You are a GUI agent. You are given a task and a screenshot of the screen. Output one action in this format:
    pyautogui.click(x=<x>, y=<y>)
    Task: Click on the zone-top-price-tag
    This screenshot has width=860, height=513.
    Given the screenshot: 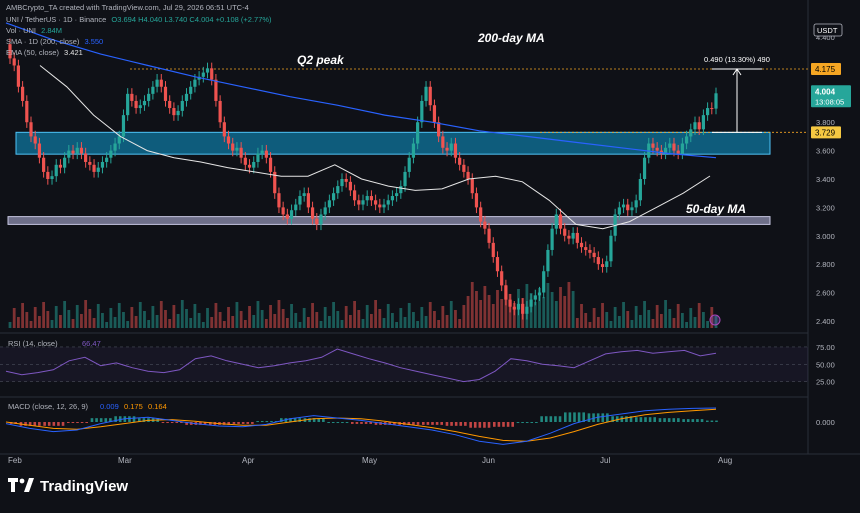 What is the action you would take?
    pyautogui.click(x=826, y=132)
    